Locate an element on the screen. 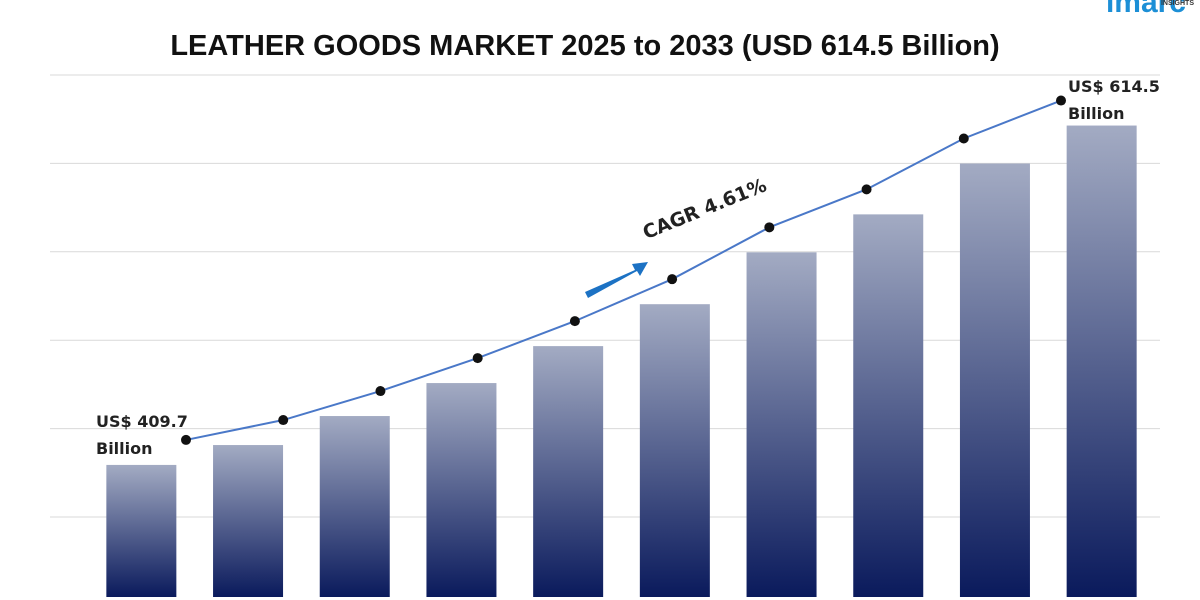  cagr-arrow is located at coordinates (616, 280).